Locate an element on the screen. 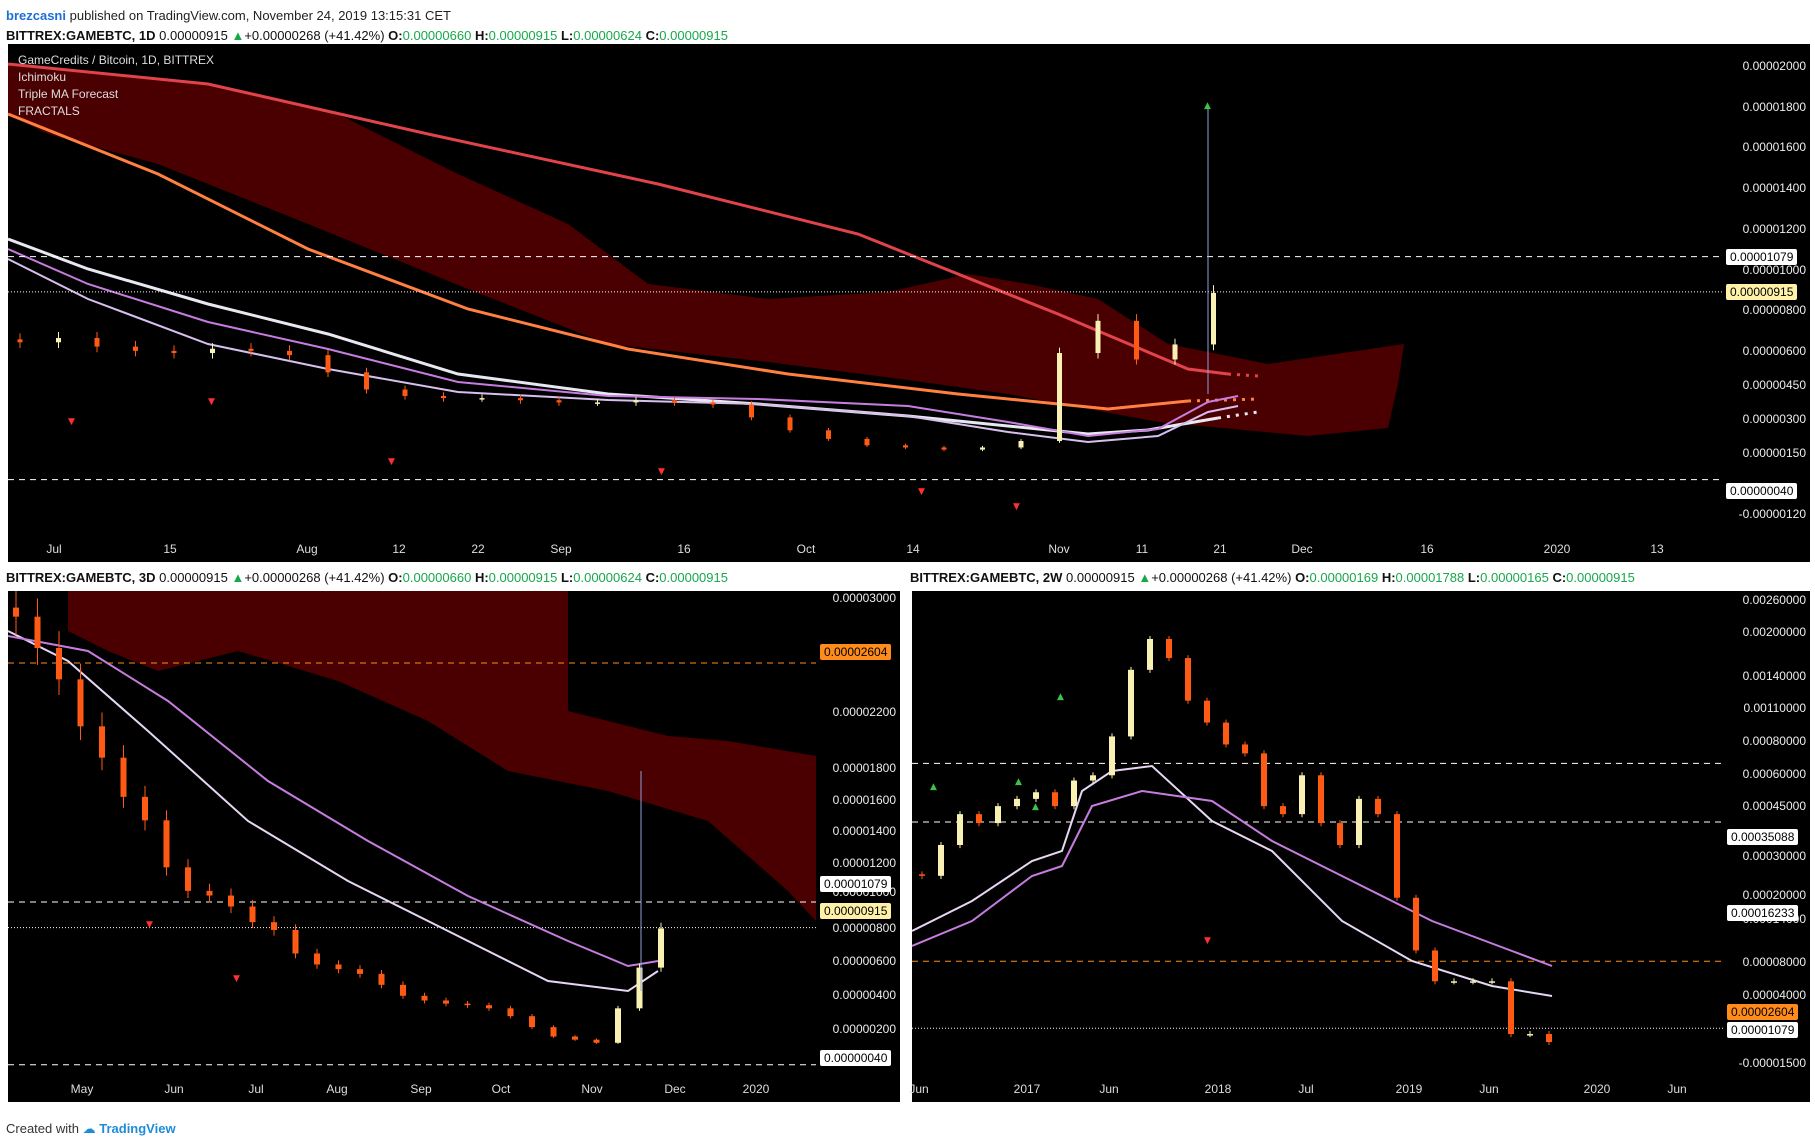 This screenshot has height=1145, width=1815. bl-low: 0.00000624 is located at coordinates (607, 577).